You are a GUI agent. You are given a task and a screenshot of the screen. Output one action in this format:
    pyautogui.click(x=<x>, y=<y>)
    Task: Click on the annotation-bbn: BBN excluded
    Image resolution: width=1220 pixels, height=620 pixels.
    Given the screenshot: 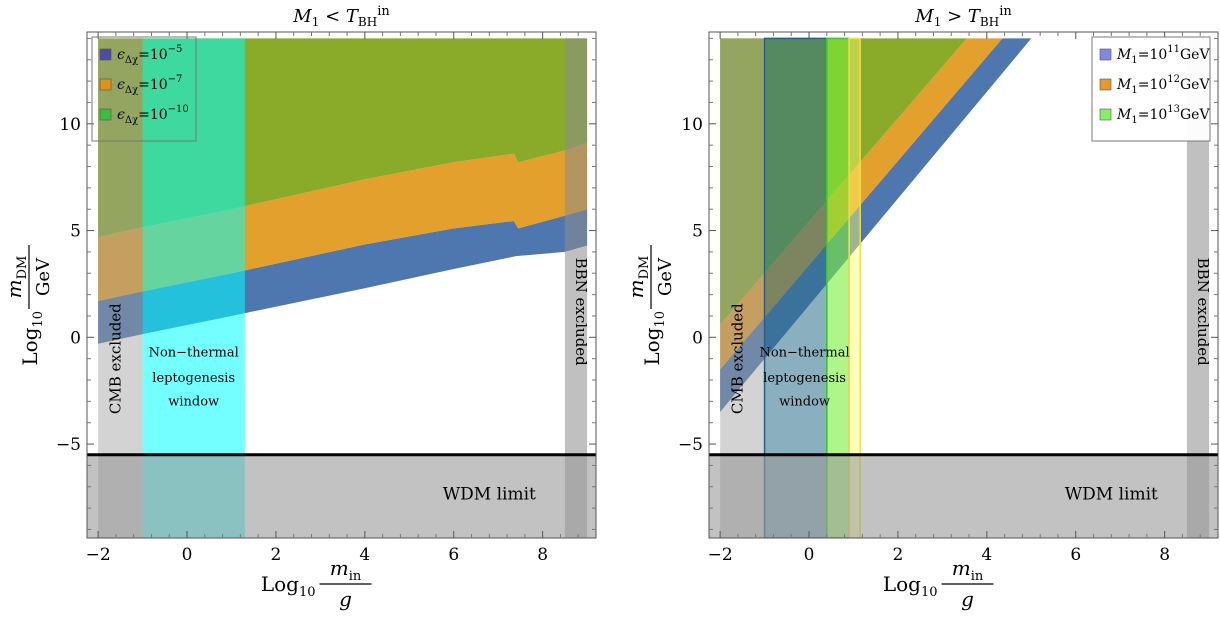 What is the action you would take?
    pyautogui.click(x=581, y=312)
    